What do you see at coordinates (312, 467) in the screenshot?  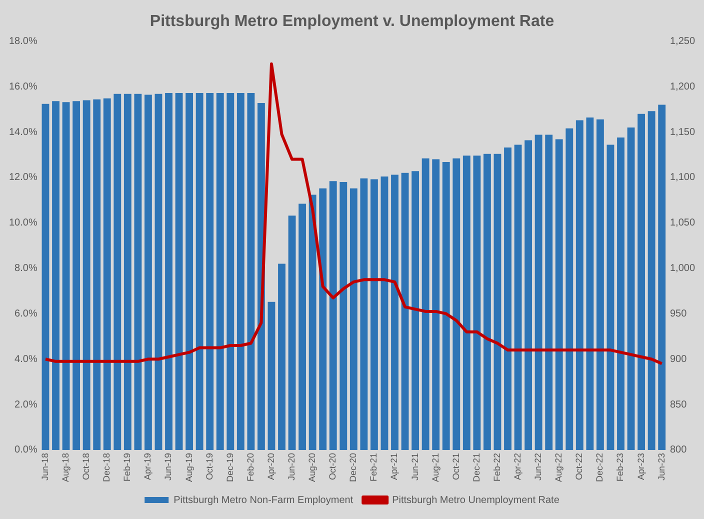 I see `x-tick-label: Aug-20` at bounding box center [312, 467].